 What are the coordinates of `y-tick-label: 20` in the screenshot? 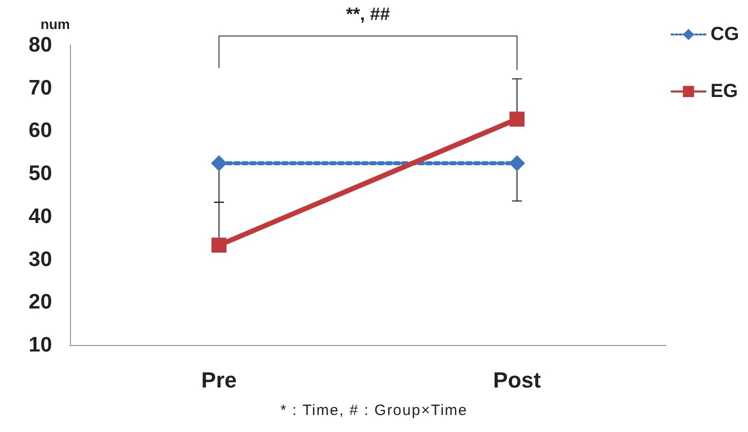 It's located at (40, 302).